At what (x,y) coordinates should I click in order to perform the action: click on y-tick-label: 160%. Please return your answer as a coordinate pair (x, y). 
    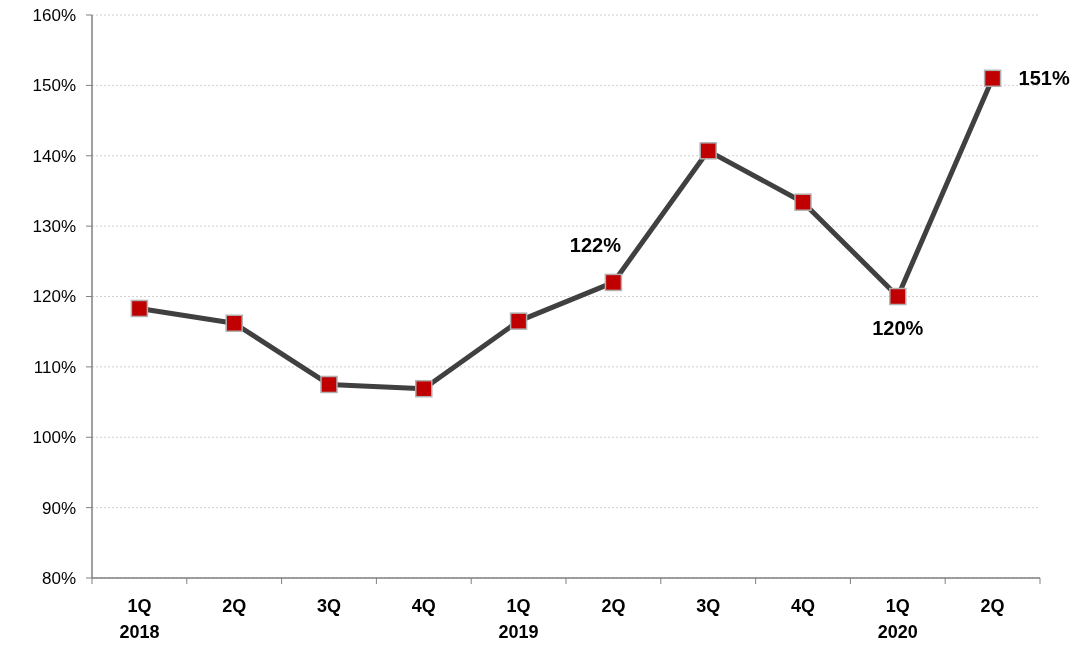
    Looking at the image, I should click on (54, 15).